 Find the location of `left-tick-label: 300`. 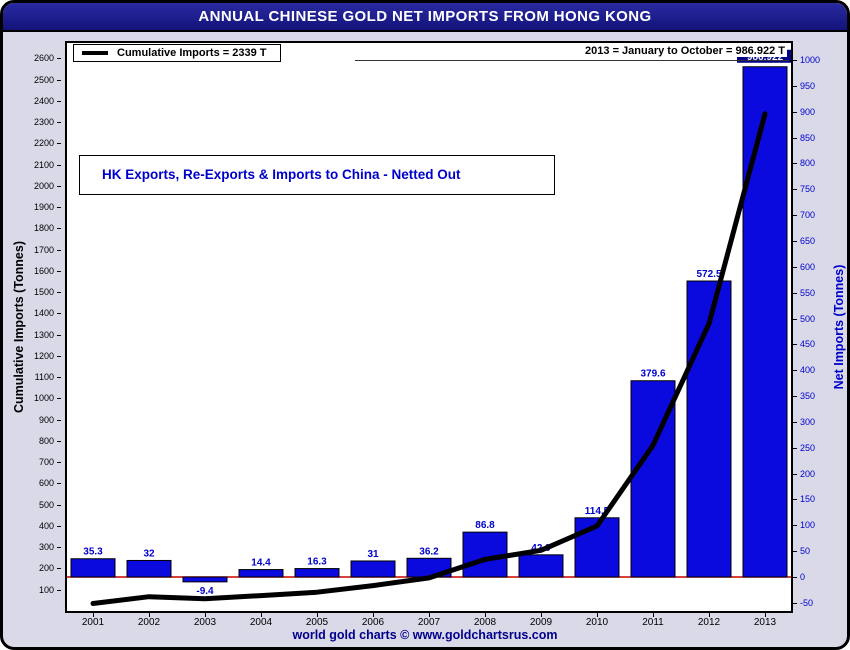

left-tick-label: 300 is located at coordinates (46, 547).